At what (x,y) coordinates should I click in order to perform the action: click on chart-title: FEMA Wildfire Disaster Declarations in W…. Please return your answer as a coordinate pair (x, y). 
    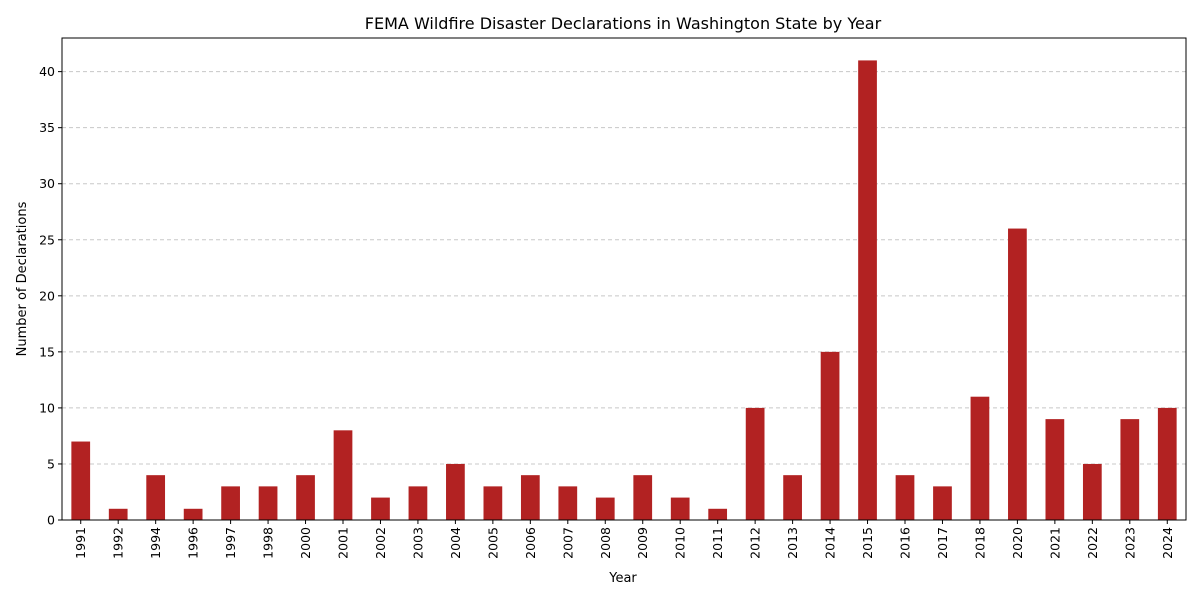
    Looking at the image, I should click on (623, 23).